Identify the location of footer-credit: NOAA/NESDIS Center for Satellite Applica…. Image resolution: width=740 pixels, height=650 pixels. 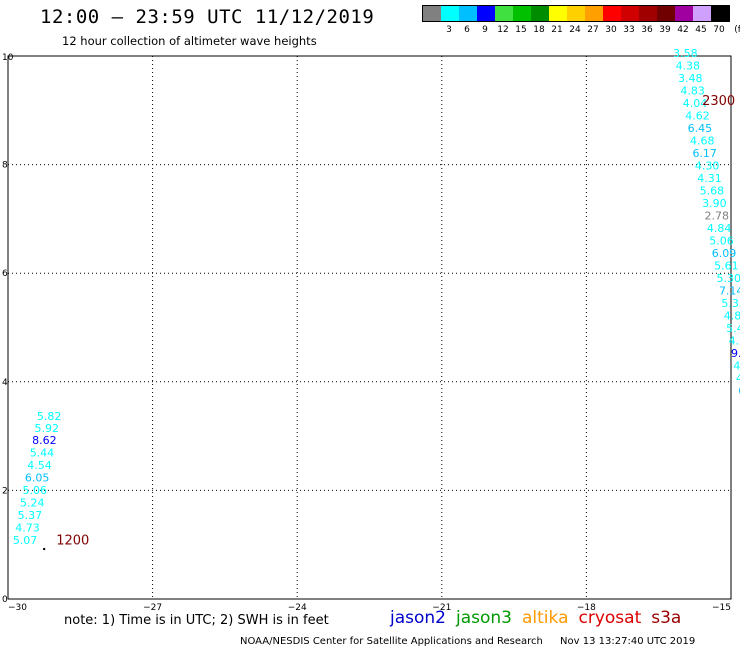
(391, 641).